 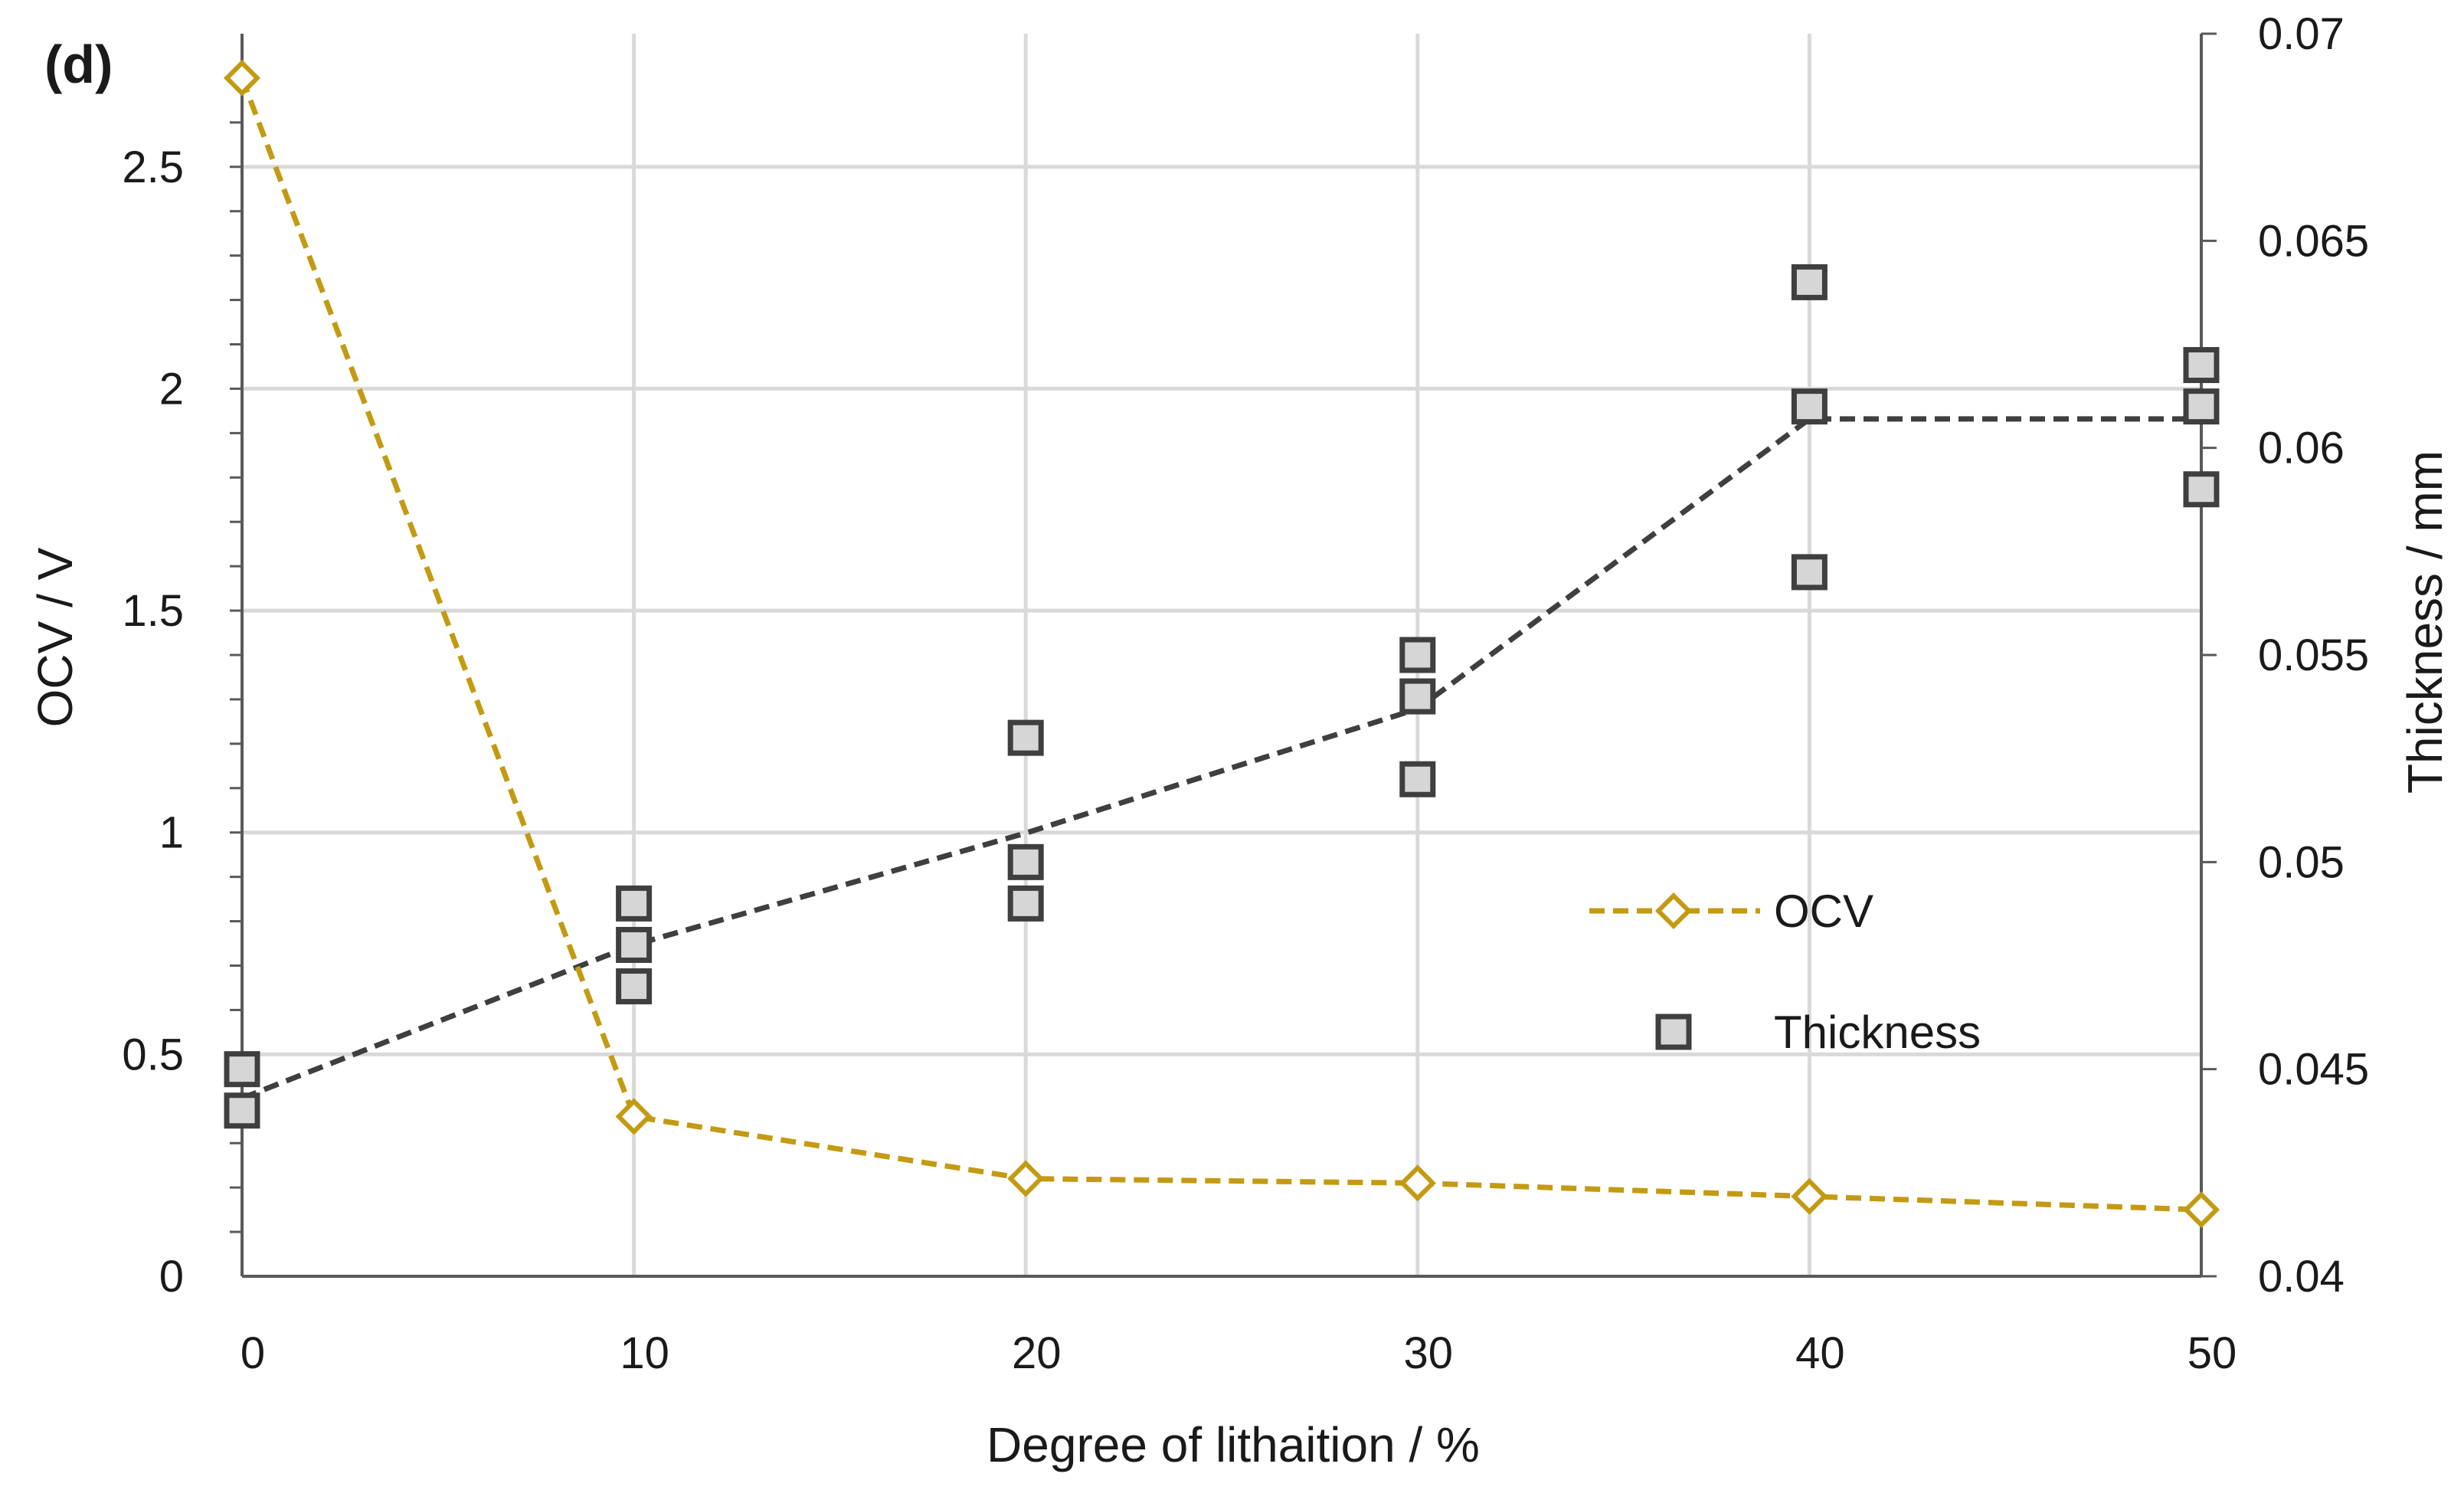 What do you see at coordinates (253, 1353) in the screenshot?
I see `x-tick-label: 0` at bounding box center [253, 1353].